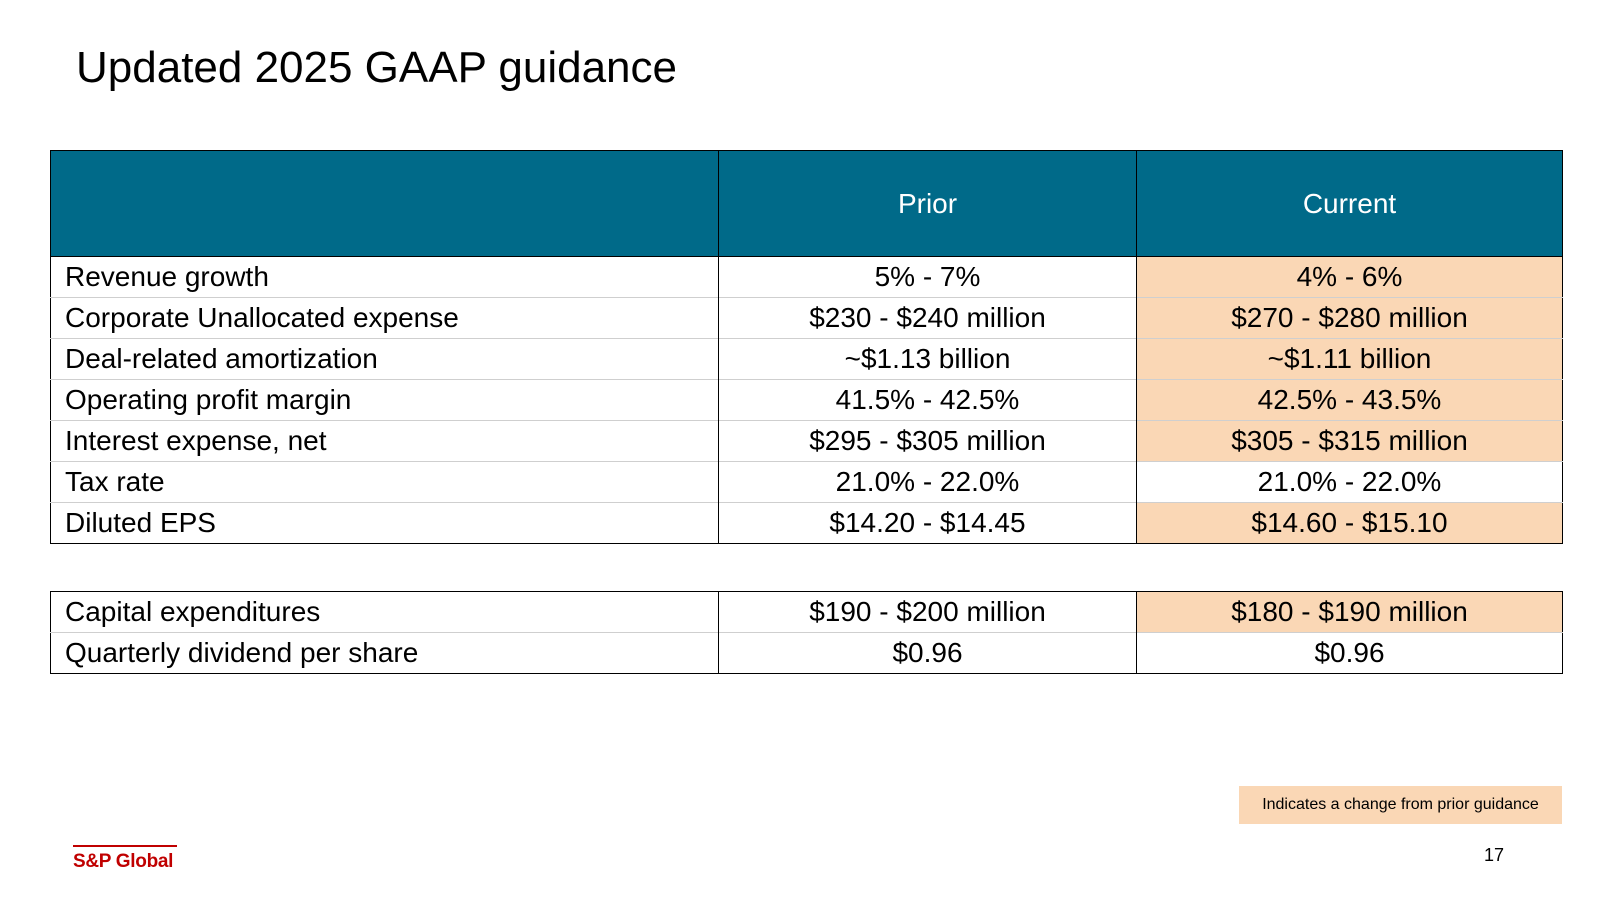 The image size is (1600, 900). Describe the element at coordinates (927, 359) in the screenshot. I see `prior-value: ~$1.13 billion` at that location.